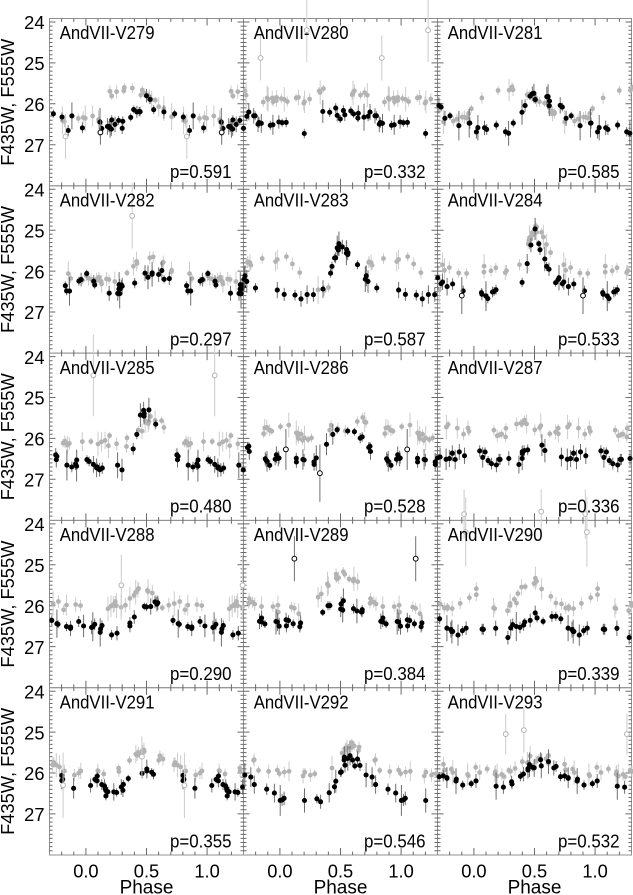 This screenshot has width=633, height=895. I want to click on svg-text: AndVII-V291, so click(107, 701).